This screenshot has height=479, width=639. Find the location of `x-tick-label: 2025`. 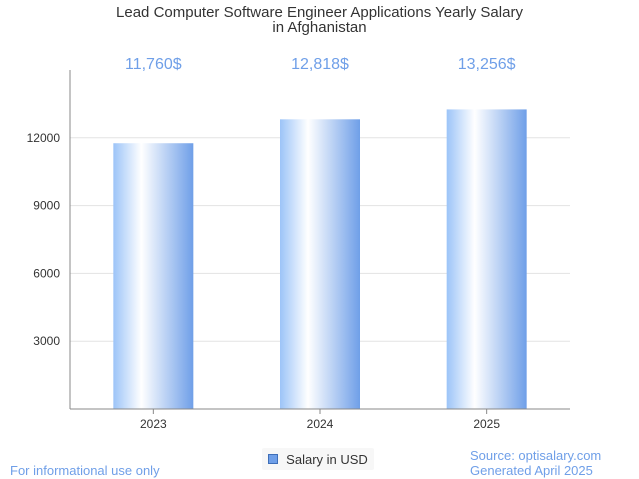

x-tick-label: 2025 is located at coordinates (486, 424).